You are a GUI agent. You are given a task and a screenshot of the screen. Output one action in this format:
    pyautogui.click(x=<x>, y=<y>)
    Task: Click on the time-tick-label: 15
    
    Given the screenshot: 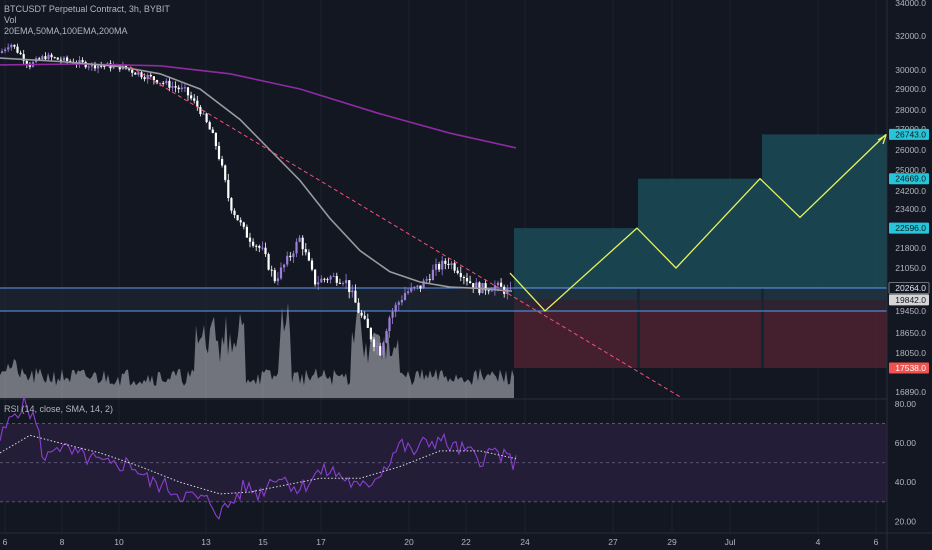 What is the action you would take?
    pyautogui.click(x=263, y=542)
    